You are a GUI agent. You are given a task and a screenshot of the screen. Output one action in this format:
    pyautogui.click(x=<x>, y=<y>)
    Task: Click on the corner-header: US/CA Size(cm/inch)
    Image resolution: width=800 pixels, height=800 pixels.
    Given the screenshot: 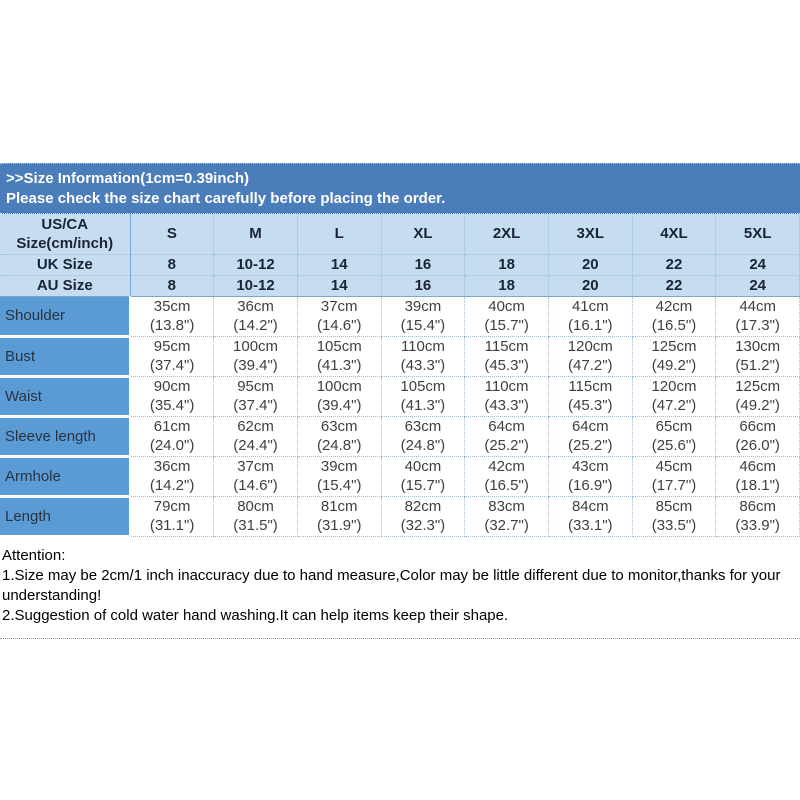 What is the action you would take?
    pyautogui.click(x=65, y=234)
    